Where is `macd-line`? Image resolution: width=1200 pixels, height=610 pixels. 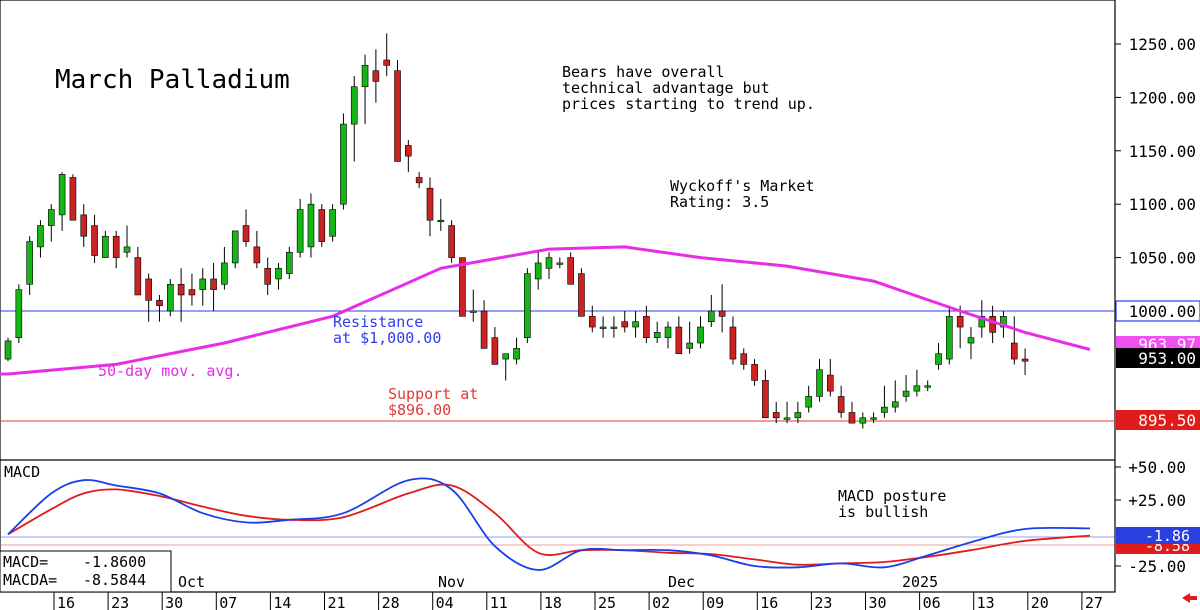
macd-line is located at coordinates (549, 524).